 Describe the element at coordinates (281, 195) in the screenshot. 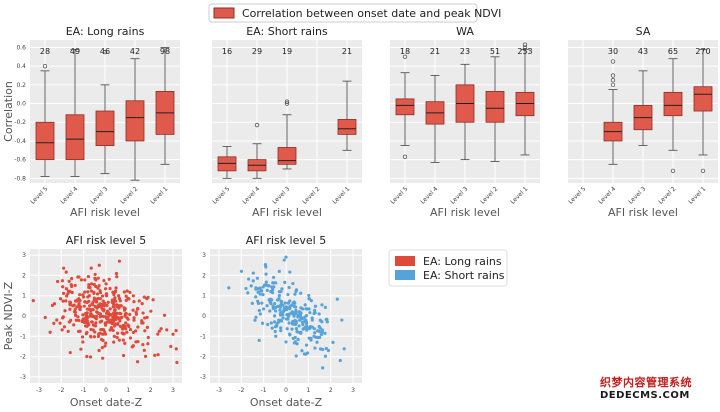

I see `x-tick-label: Level 3` at that location.